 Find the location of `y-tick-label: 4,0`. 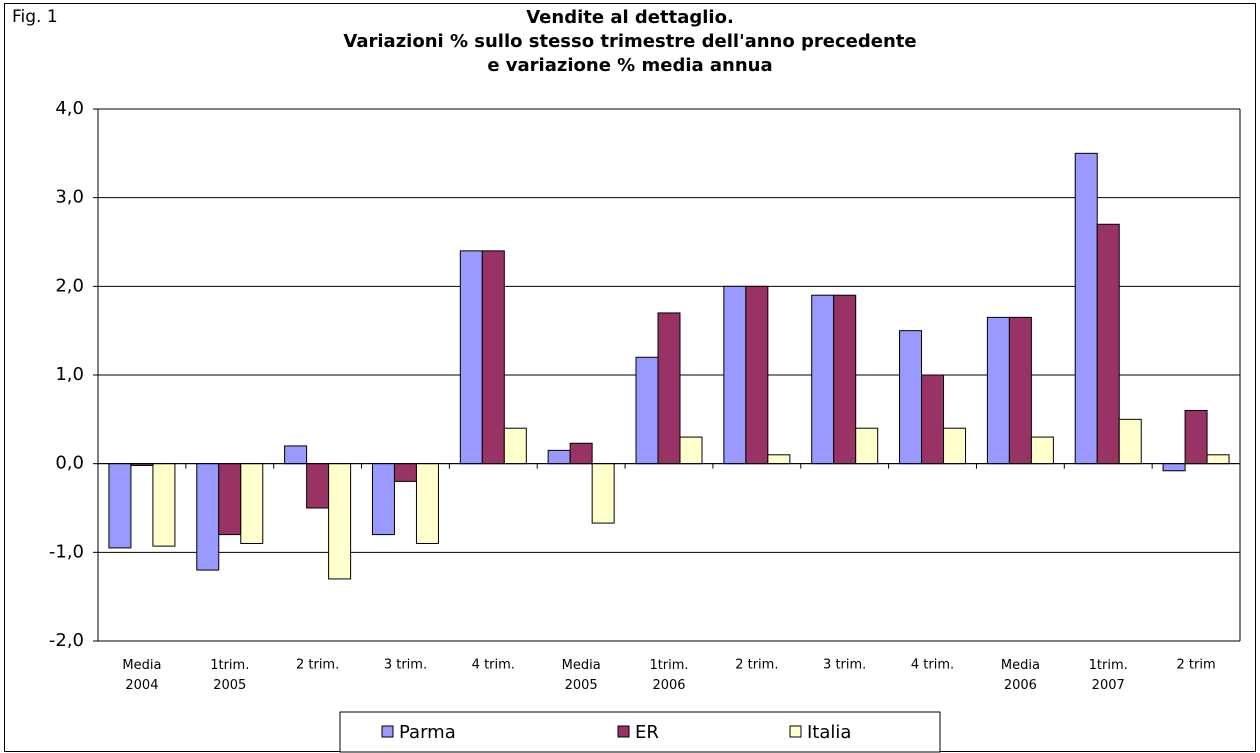

y-tick-label: 4,0 is located at coordinates (69, 108).